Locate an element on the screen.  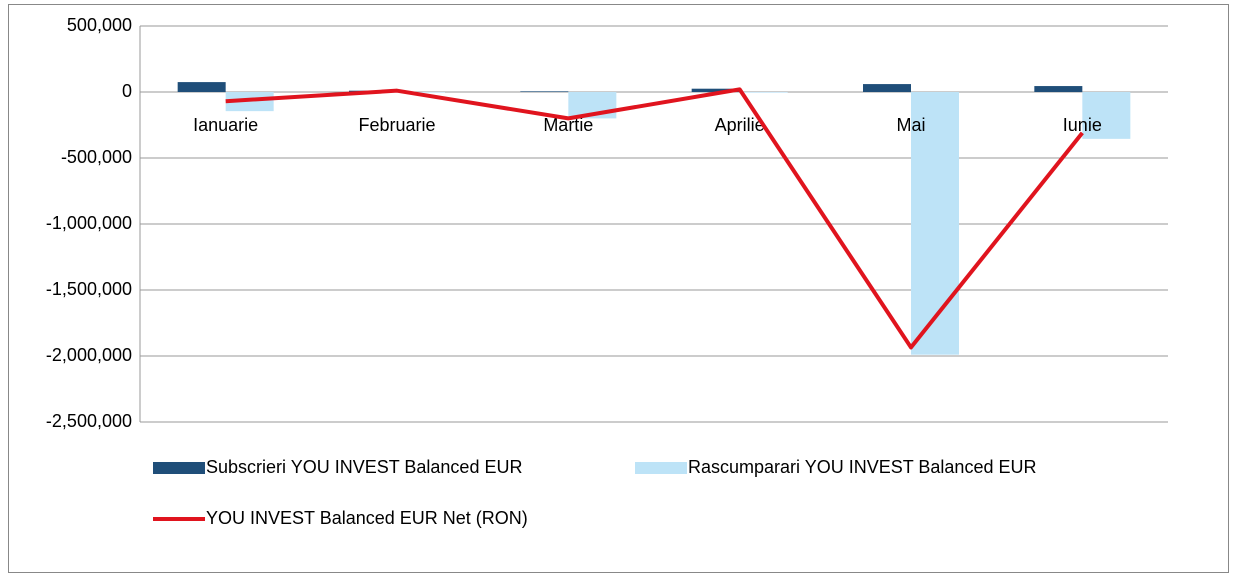
x-tick-label: Mai is located at coordinates (910, 125).